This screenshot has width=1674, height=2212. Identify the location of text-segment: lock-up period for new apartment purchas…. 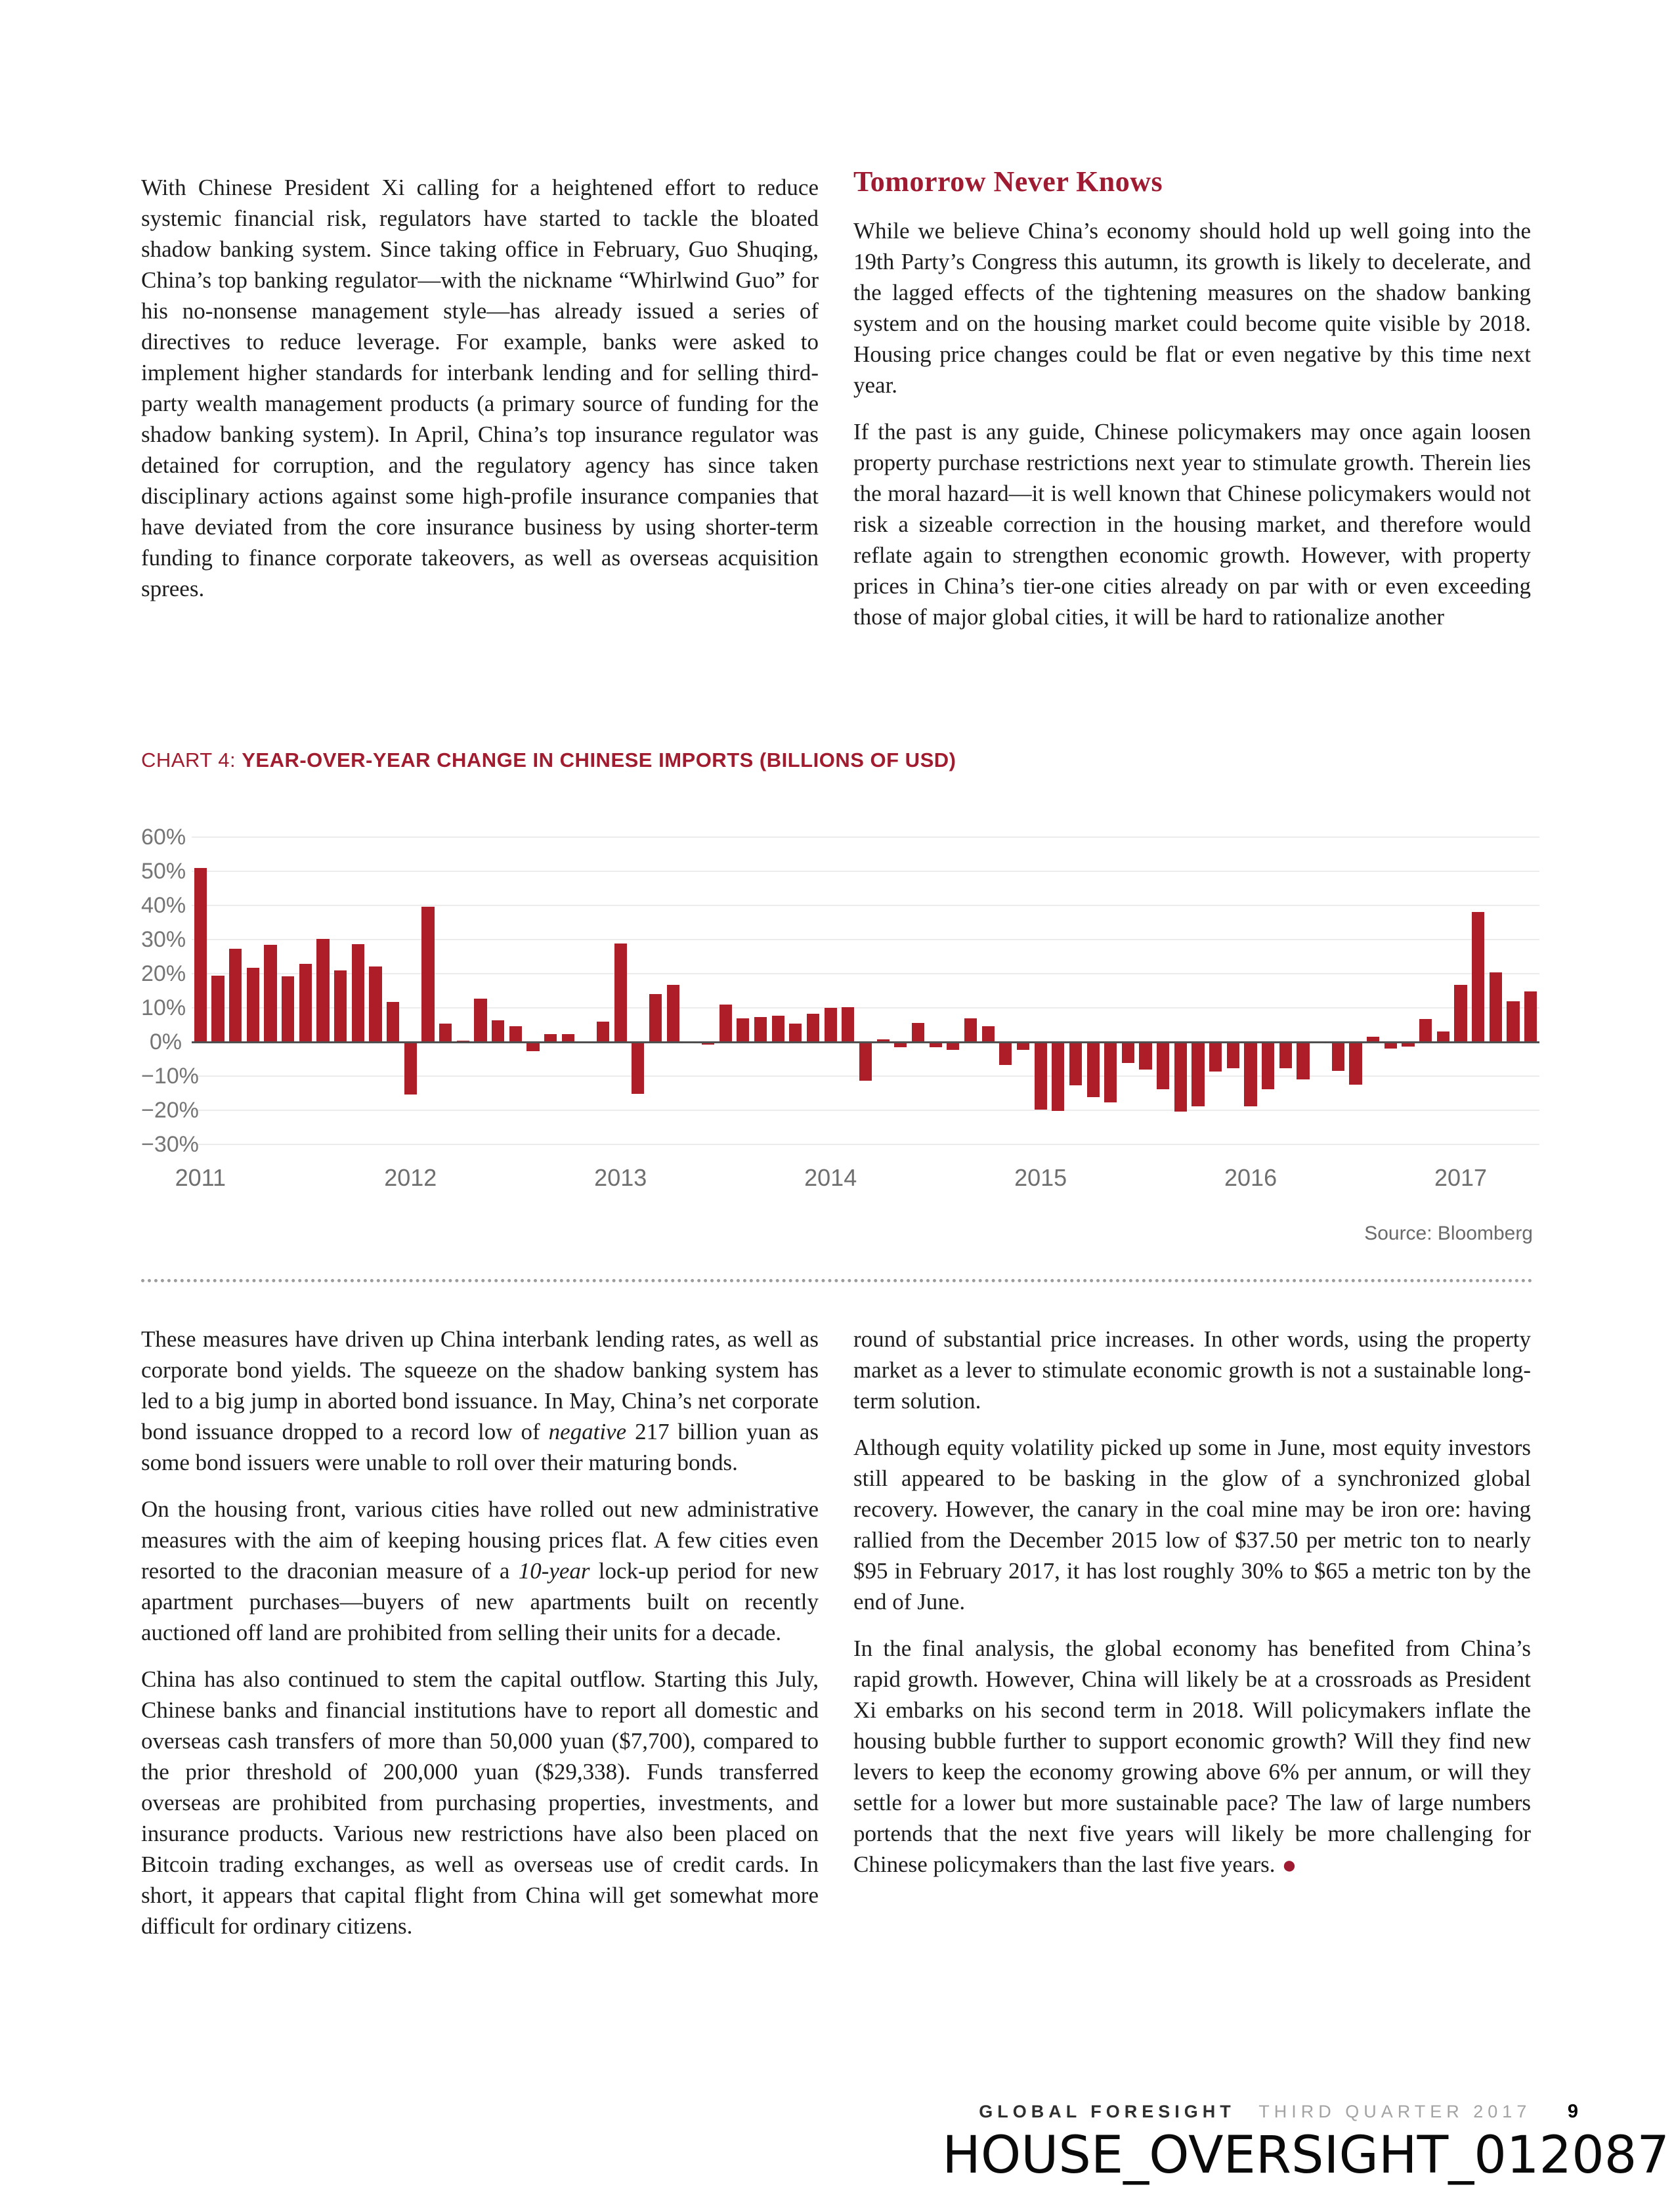
(480, 1601).